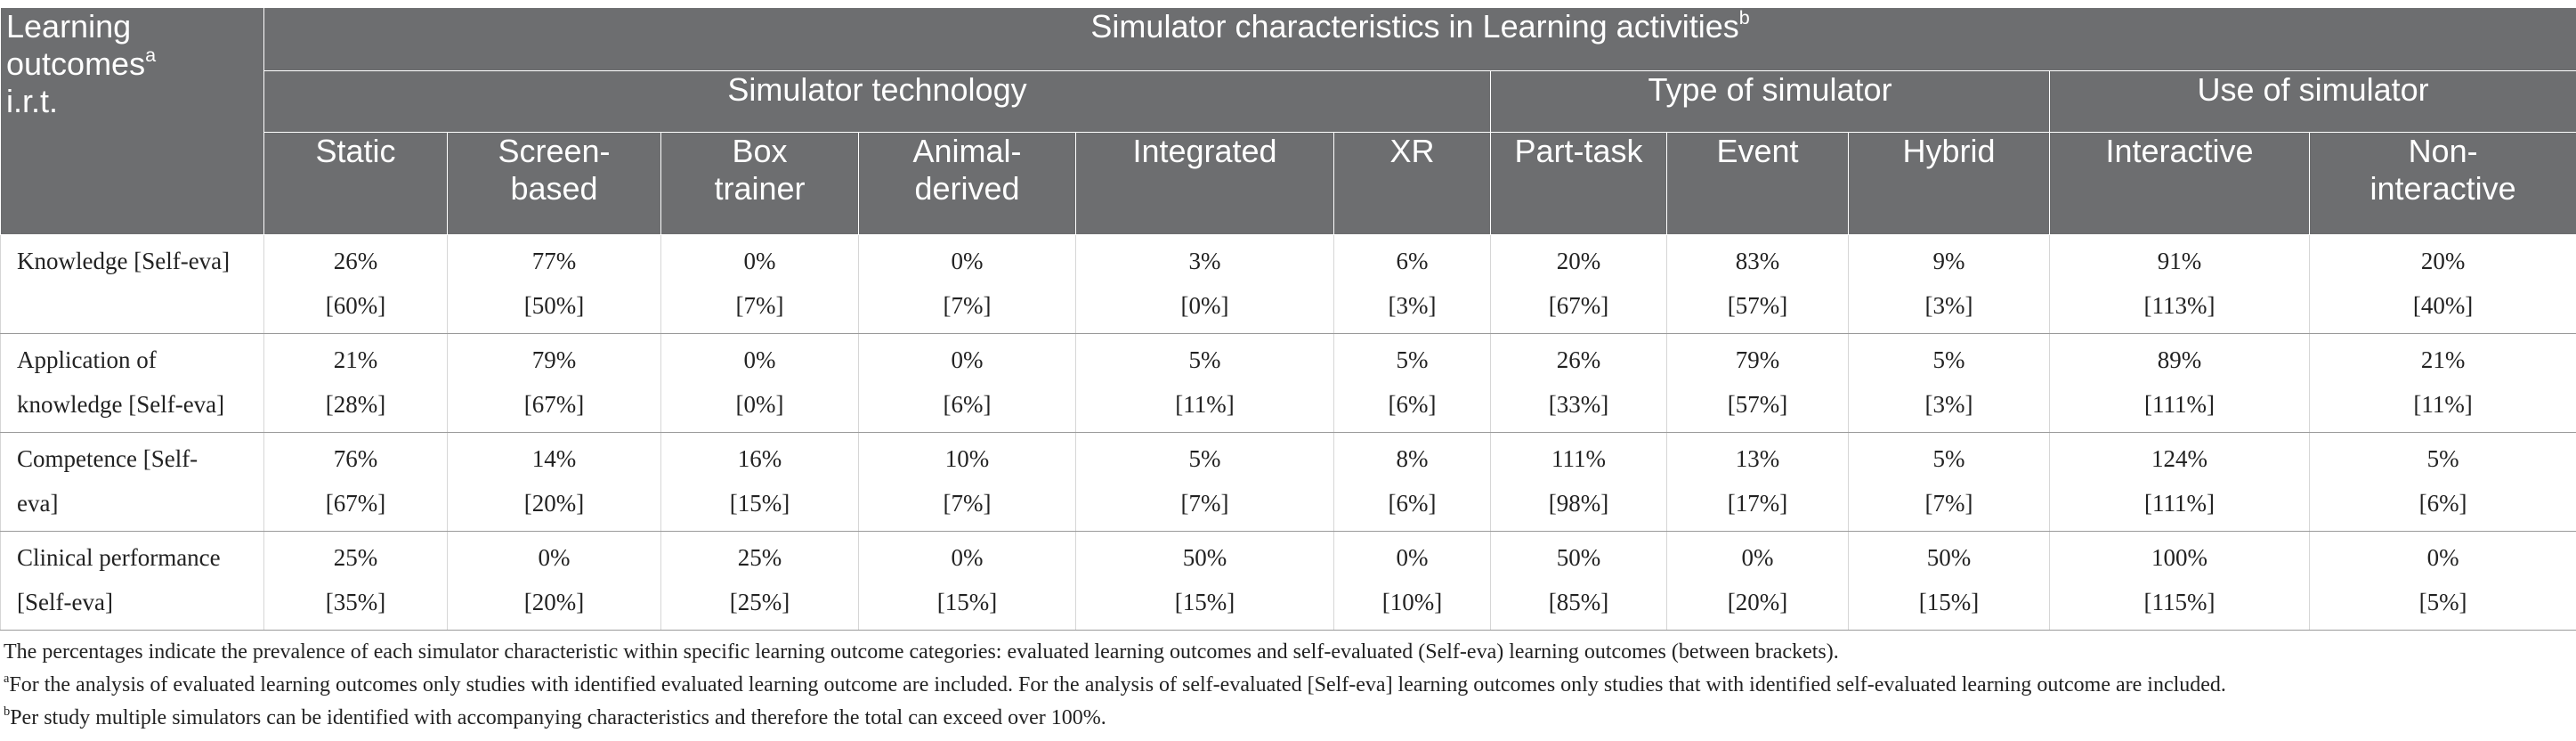 The width and height of the screenshot is (2576, 741). Describe the element at coordinates (132, 581) in the screenshot. I see `row-label: Clinical performance [Self-eva]` at that location.